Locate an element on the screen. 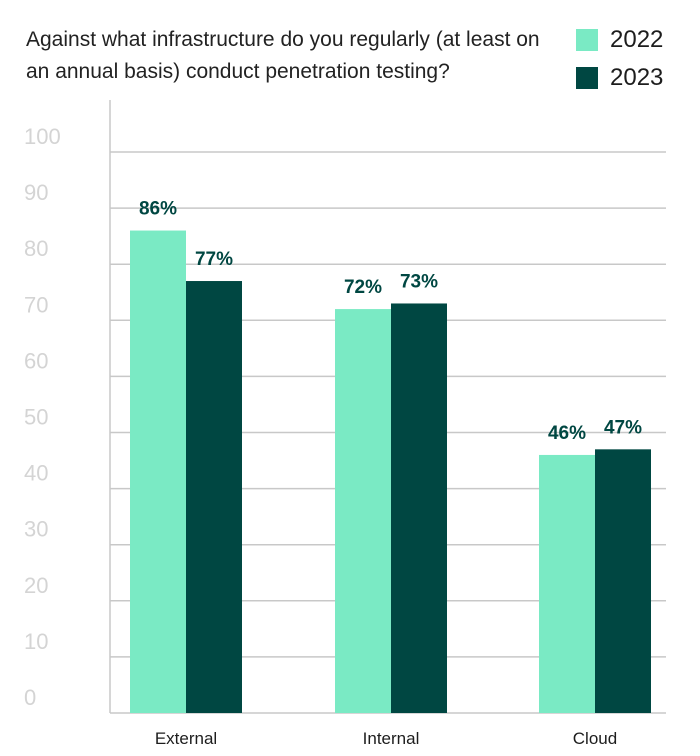  legend-label-2022: 2022 is located at coordinates (637, 39).